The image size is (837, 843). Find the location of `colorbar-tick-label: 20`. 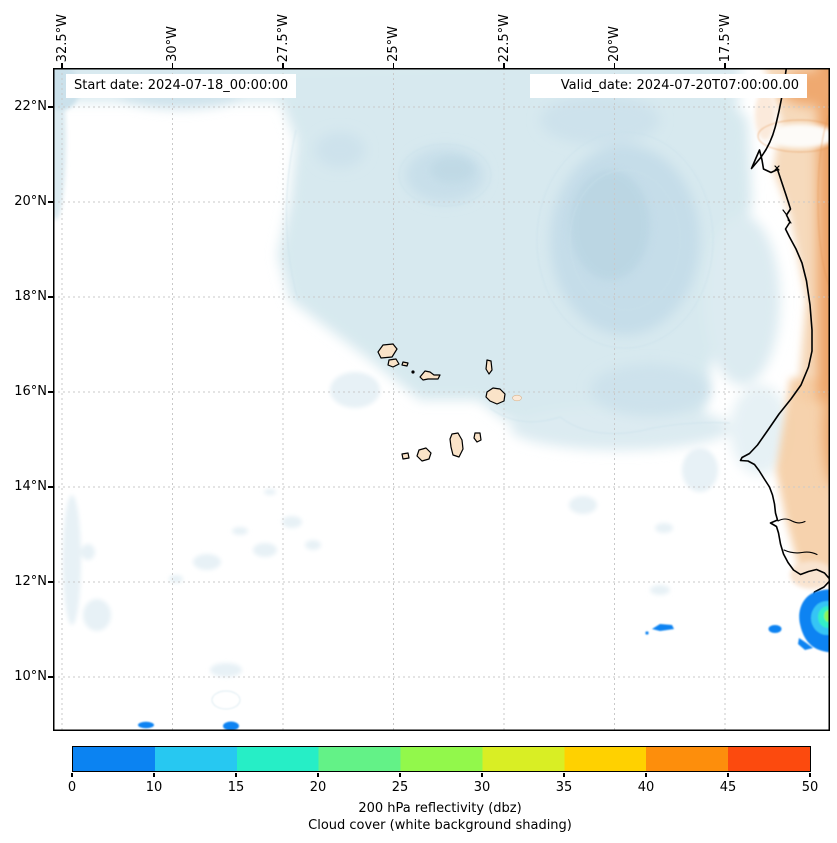

colorbar-tick-label: 20 is located at coordinates (318, 787).